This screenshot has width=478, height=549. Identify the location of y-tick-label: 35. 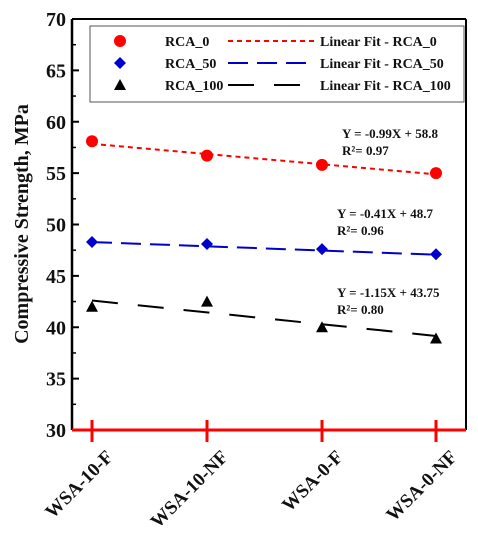
(56, 380).